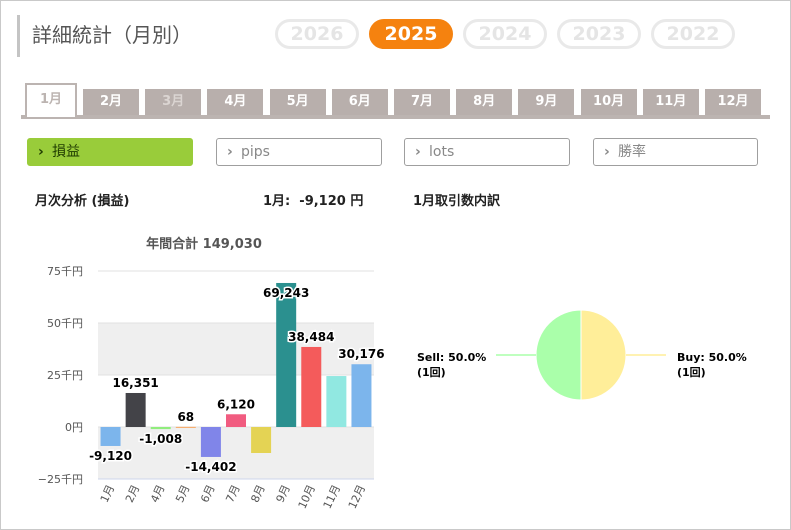 Image resolution: width=791 pixels, height=530 pixels. What do you see at coordinates (670, 102) in the screenshot?
I see `month-tab-11: 11月` at bounding box center [670, 102].